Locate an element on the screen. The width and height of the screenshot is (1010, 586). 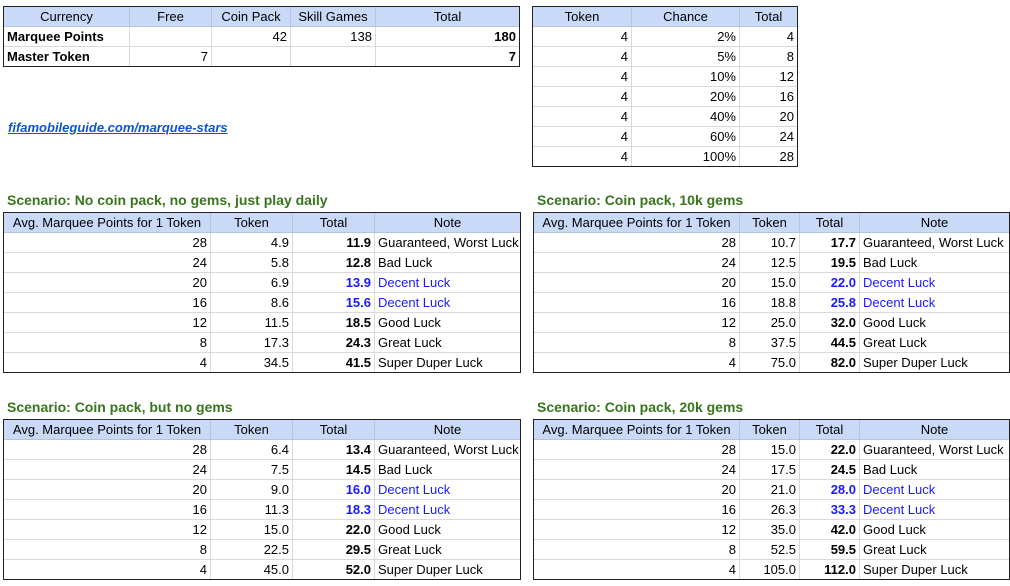
cell: 60% is located at coordinates (685, 136).